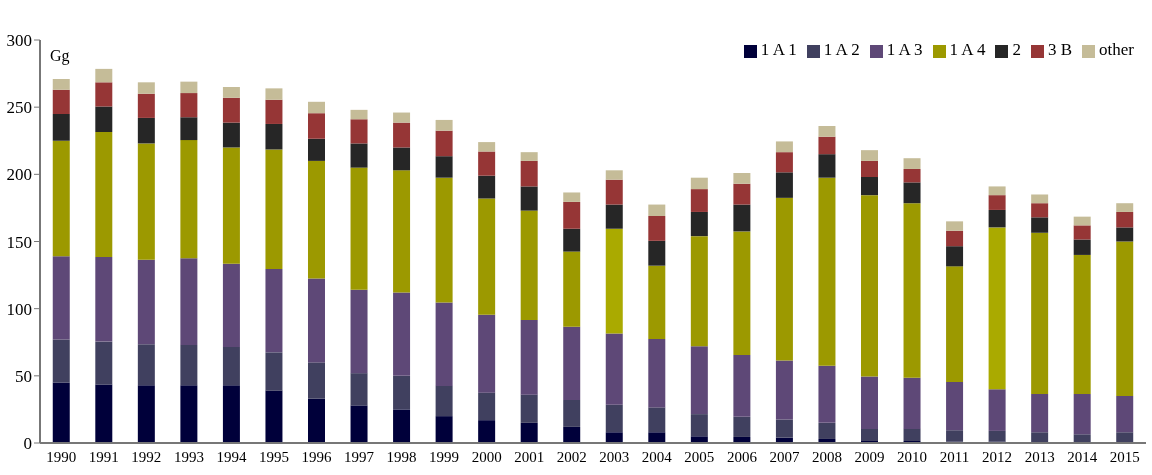 The width and height of the screenshot is (1152, 475). I want to click on x-tick-label: 2000, so click(486, 456).